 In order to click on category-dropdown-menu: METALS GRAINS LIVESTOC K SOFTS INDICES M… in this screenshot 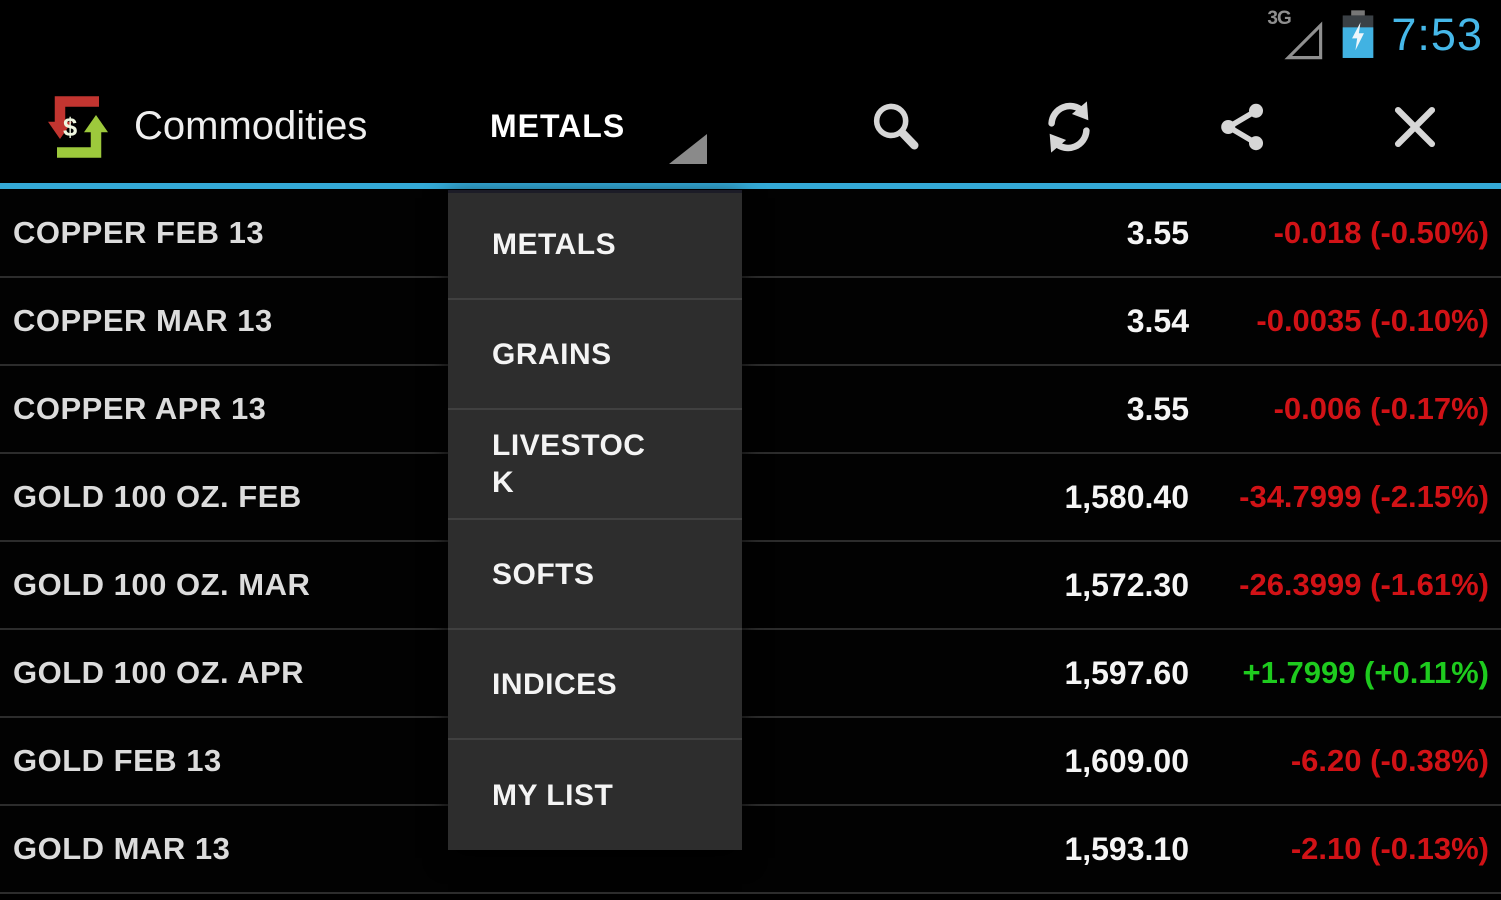, I will do `click(595, 520)`.